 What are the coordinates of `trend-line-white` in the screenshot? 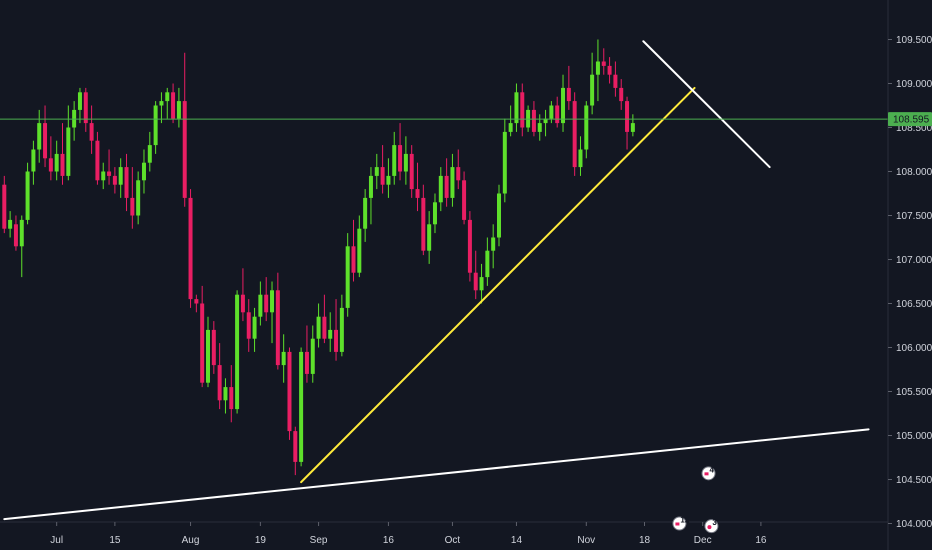 It's located at (706, 104).